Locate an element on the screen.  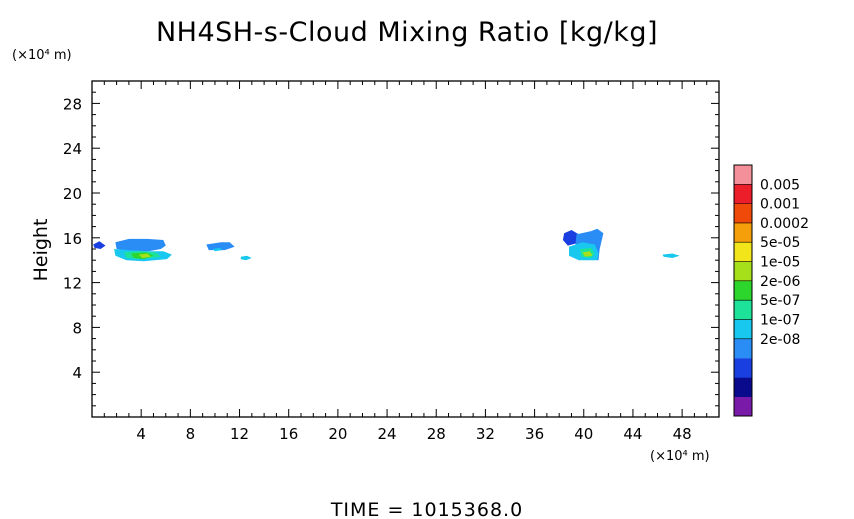
x-tick-label: 28 is located at coordinates (436, 434).